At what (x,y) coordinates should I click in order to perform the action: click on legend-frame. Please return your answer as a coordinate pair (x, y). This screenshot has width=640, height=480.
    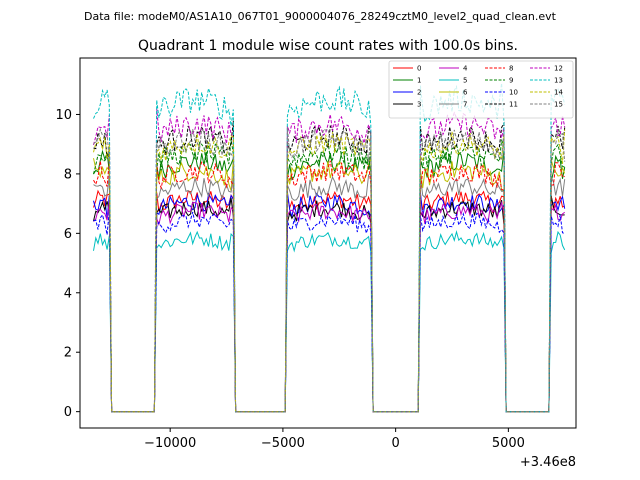
    Looking at the image, I should click on (481, 89).